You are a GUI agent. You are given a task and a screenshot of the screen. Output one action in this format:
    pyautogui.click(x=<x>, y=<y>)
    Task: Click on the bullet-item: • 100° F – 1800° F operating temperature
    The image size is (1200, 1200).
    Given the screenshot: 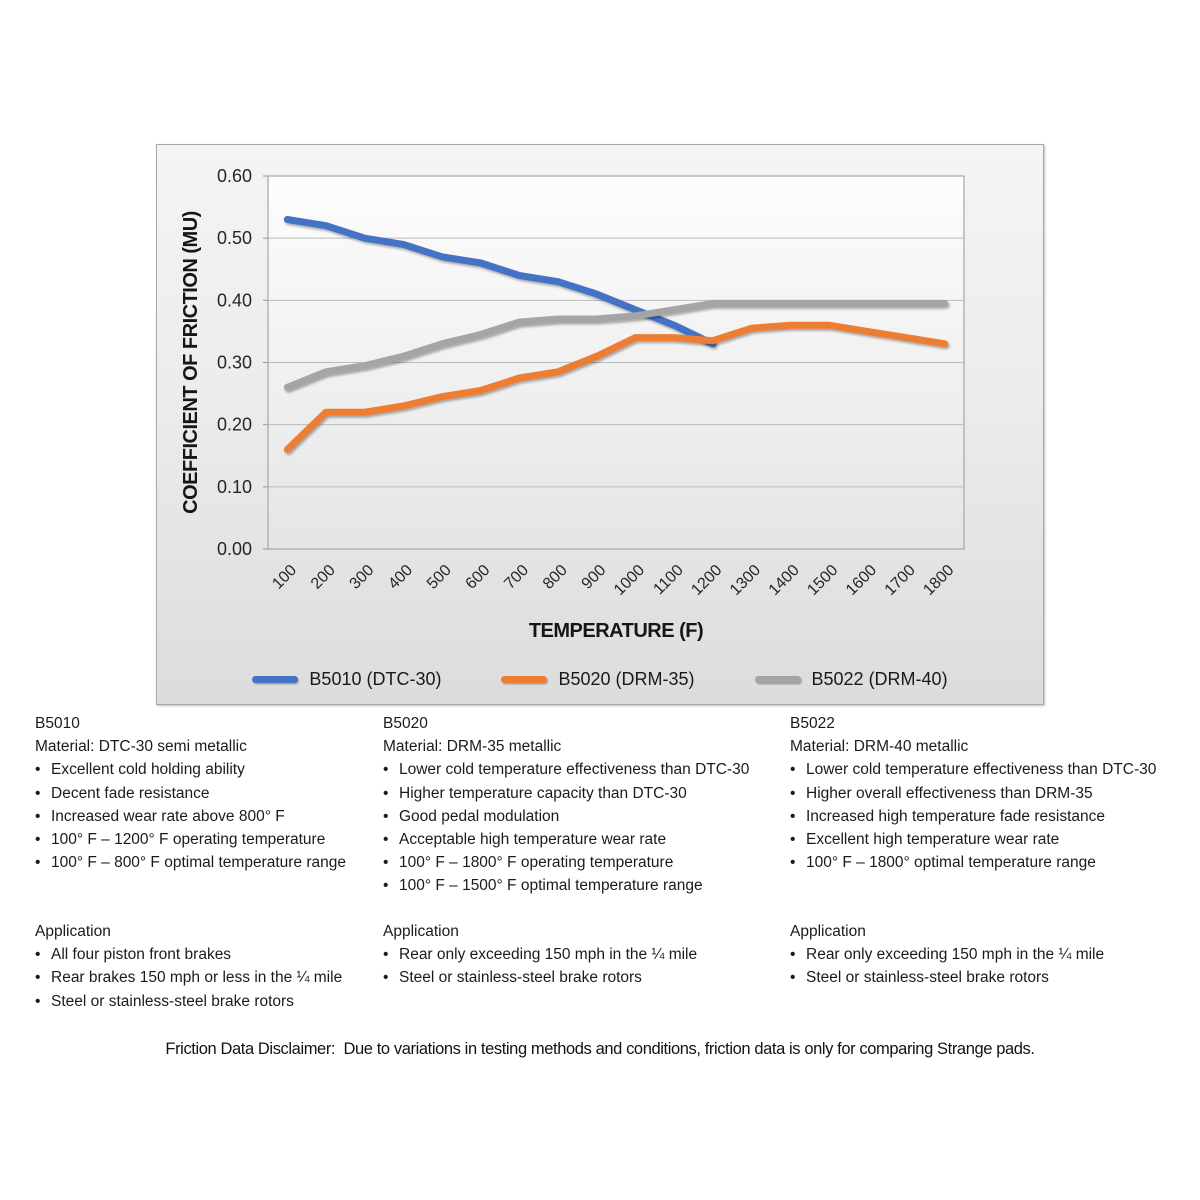 What is the action you would take?
    pyautogui.click(x=580, y=862)
    